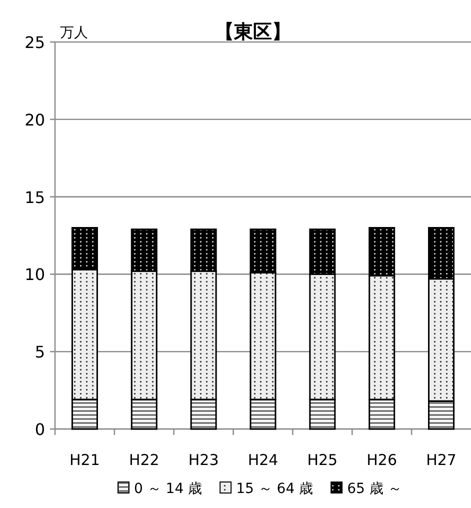 This screenshot has width=471, height=508. I want to click on x-tick-label: H21, so click(85, 460).